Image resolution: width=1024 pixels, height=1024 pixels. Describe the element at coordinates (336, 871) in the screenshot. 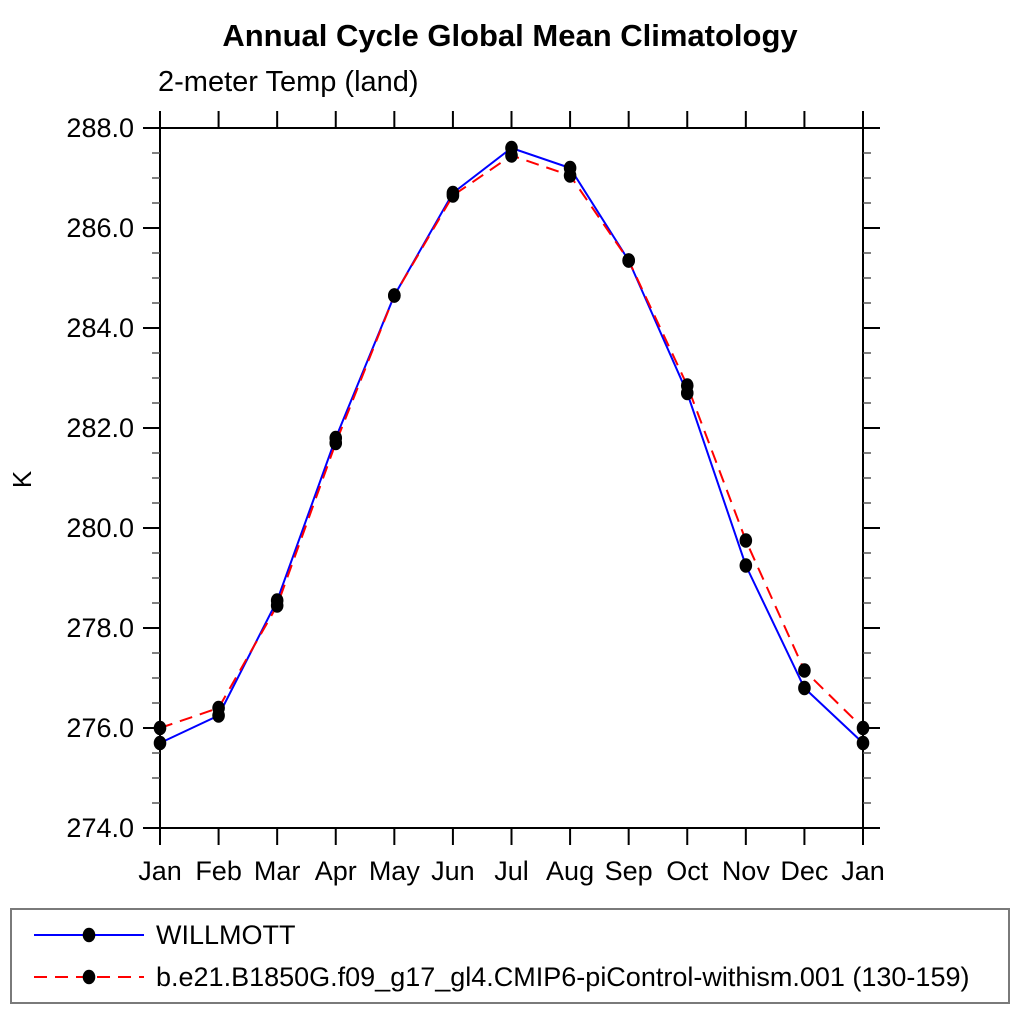

I see `x-tick-label: Apr` at that location.